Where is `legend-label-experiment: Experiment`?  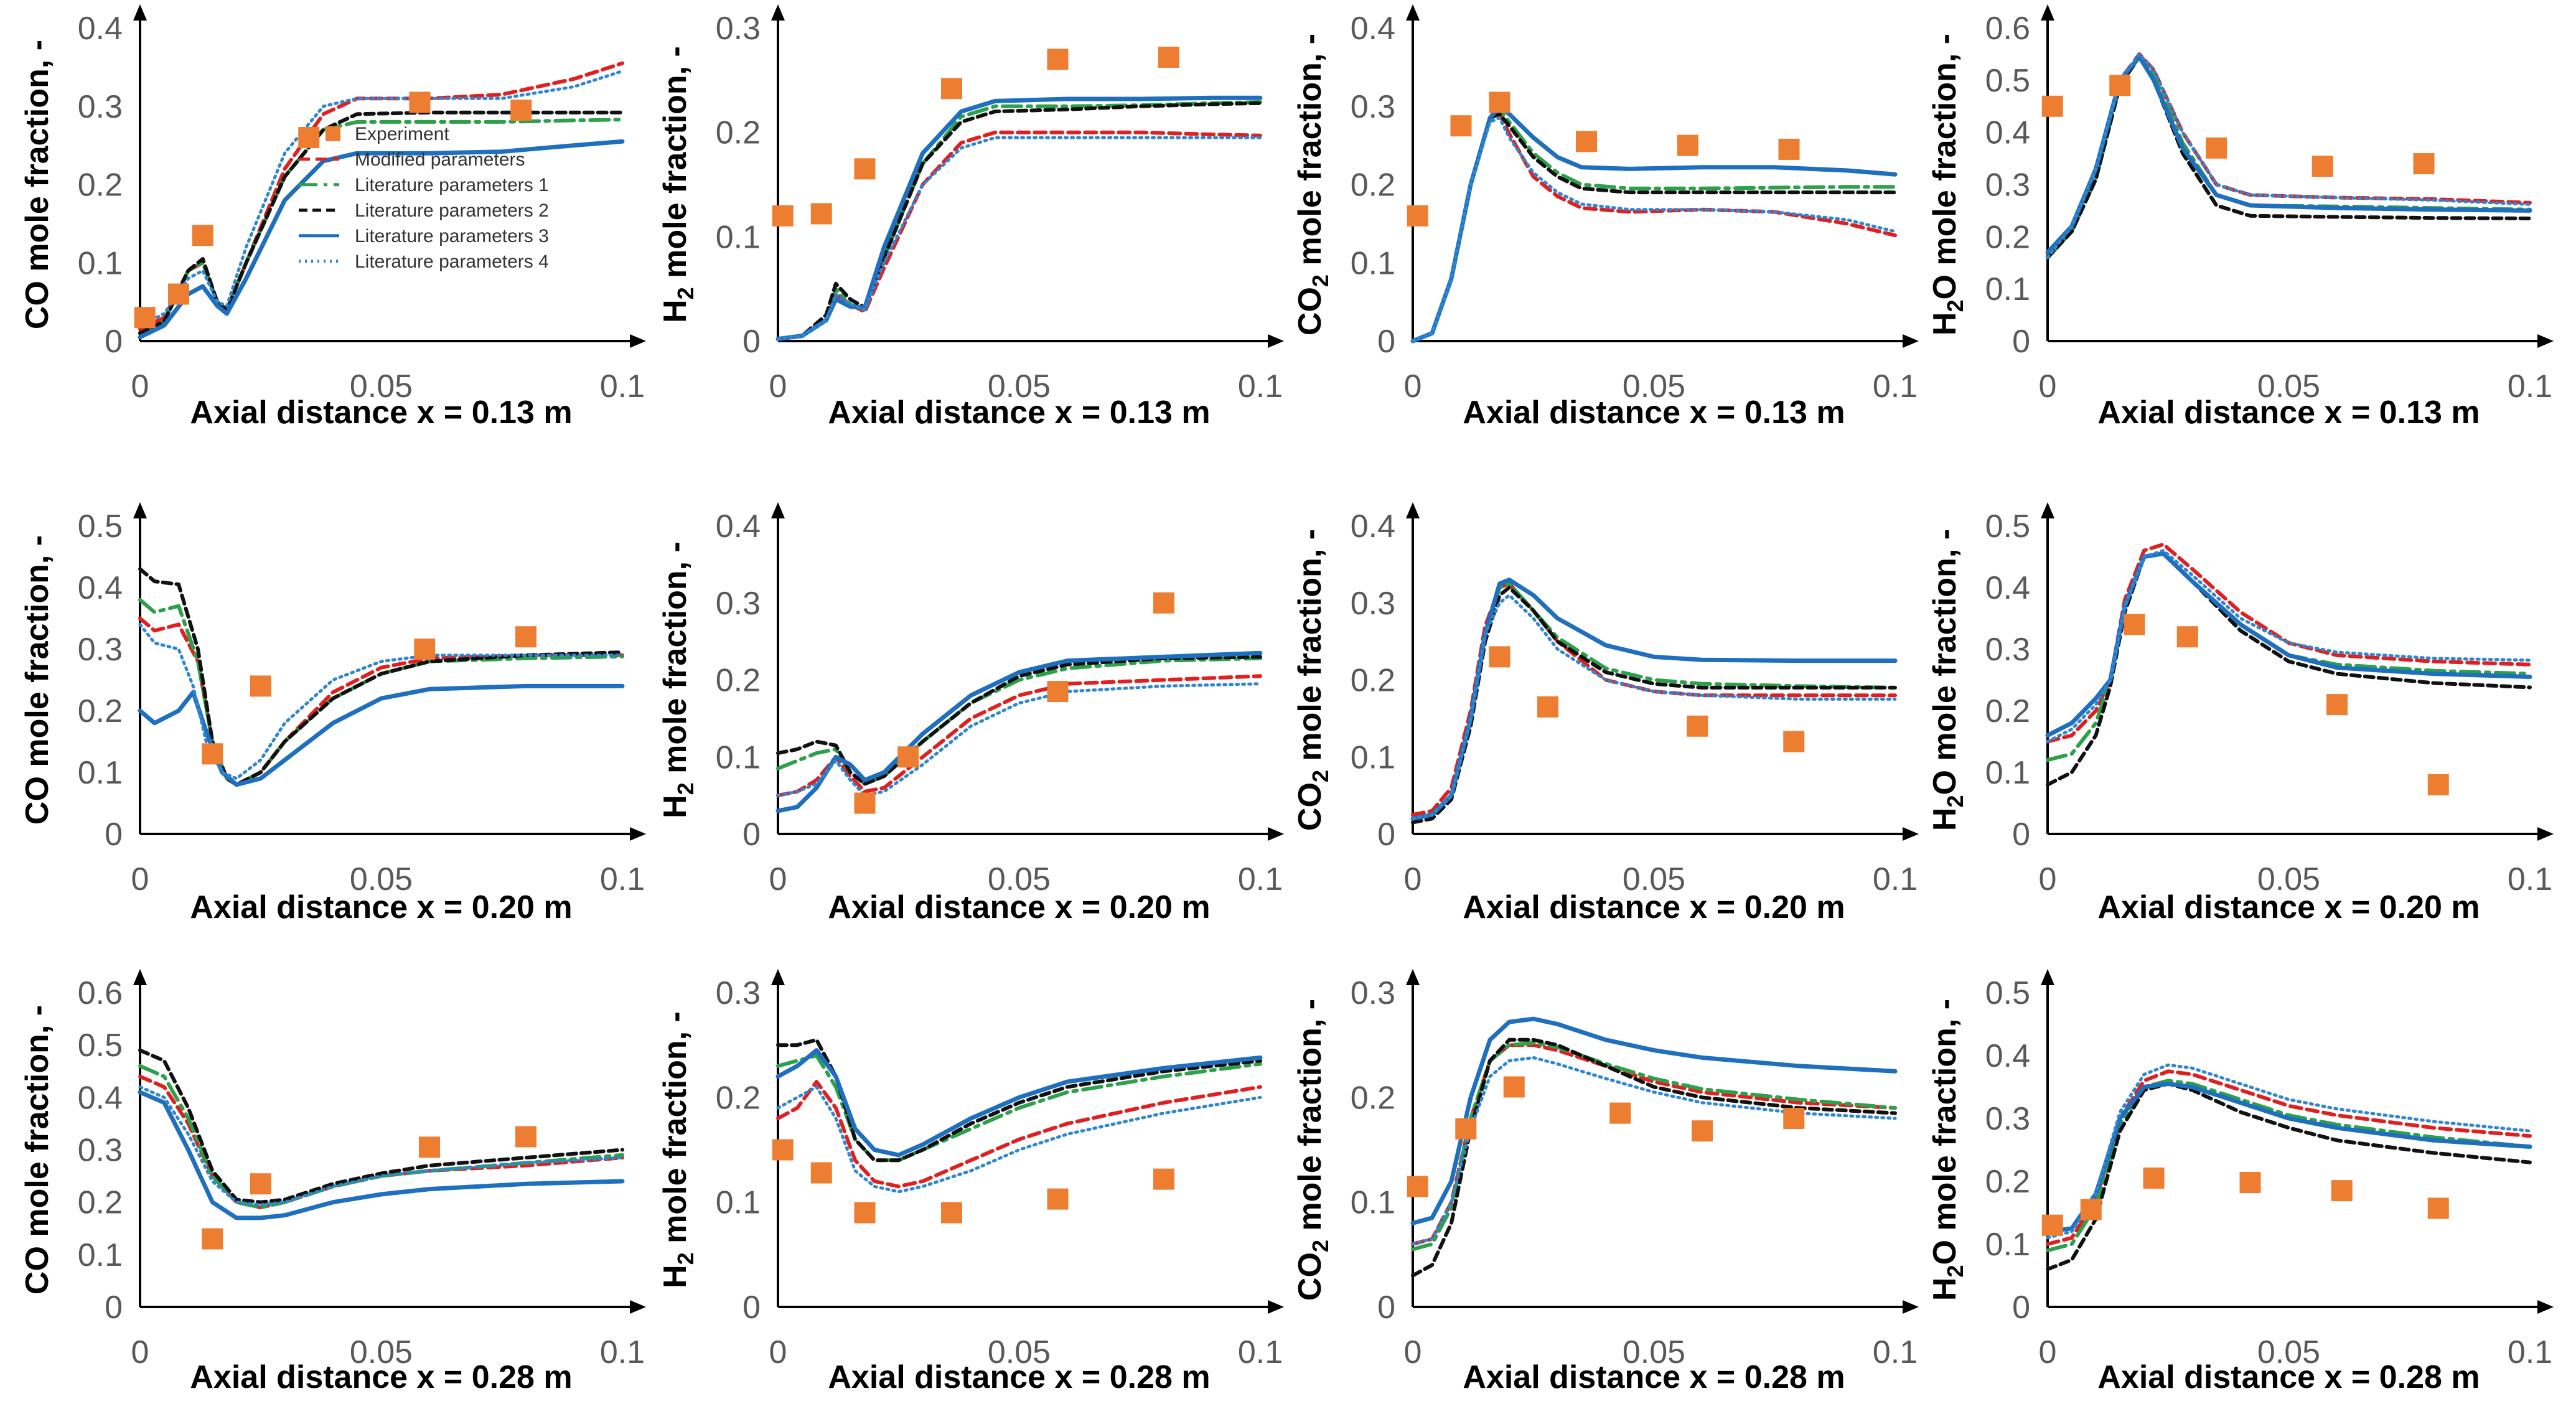 legend-label-experiment: Experiment is located at coordinates (402, 134).